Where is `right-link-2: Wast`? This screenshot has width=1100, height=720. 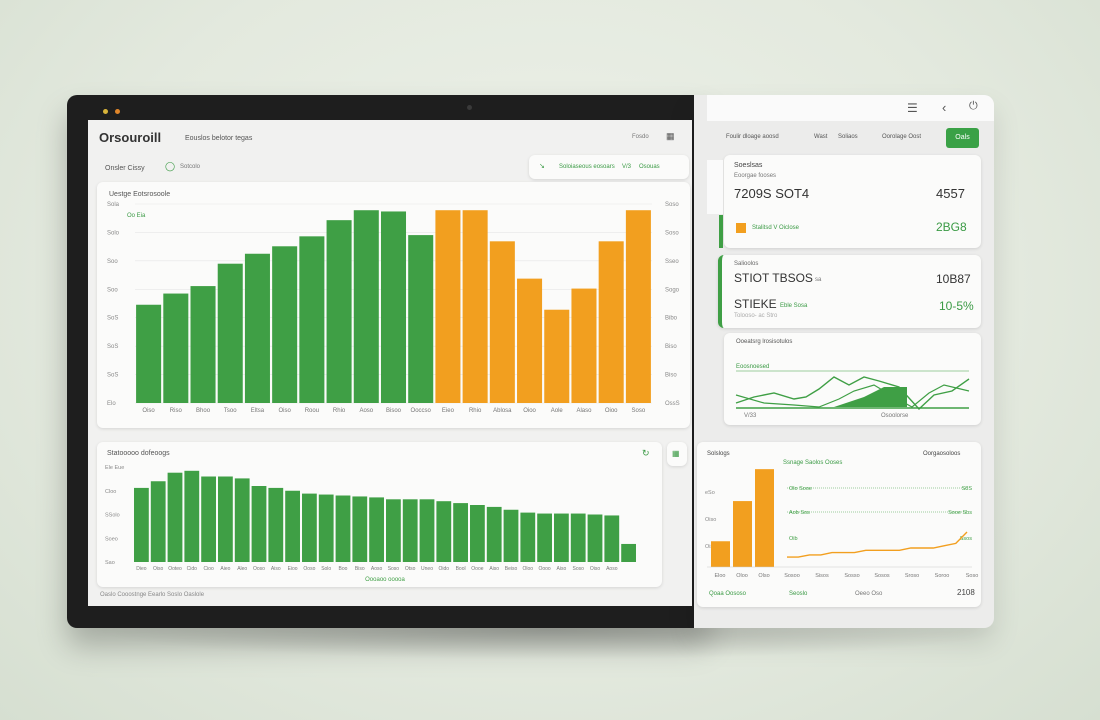 right-link-2: Wast is located at coordinates (821, 137).